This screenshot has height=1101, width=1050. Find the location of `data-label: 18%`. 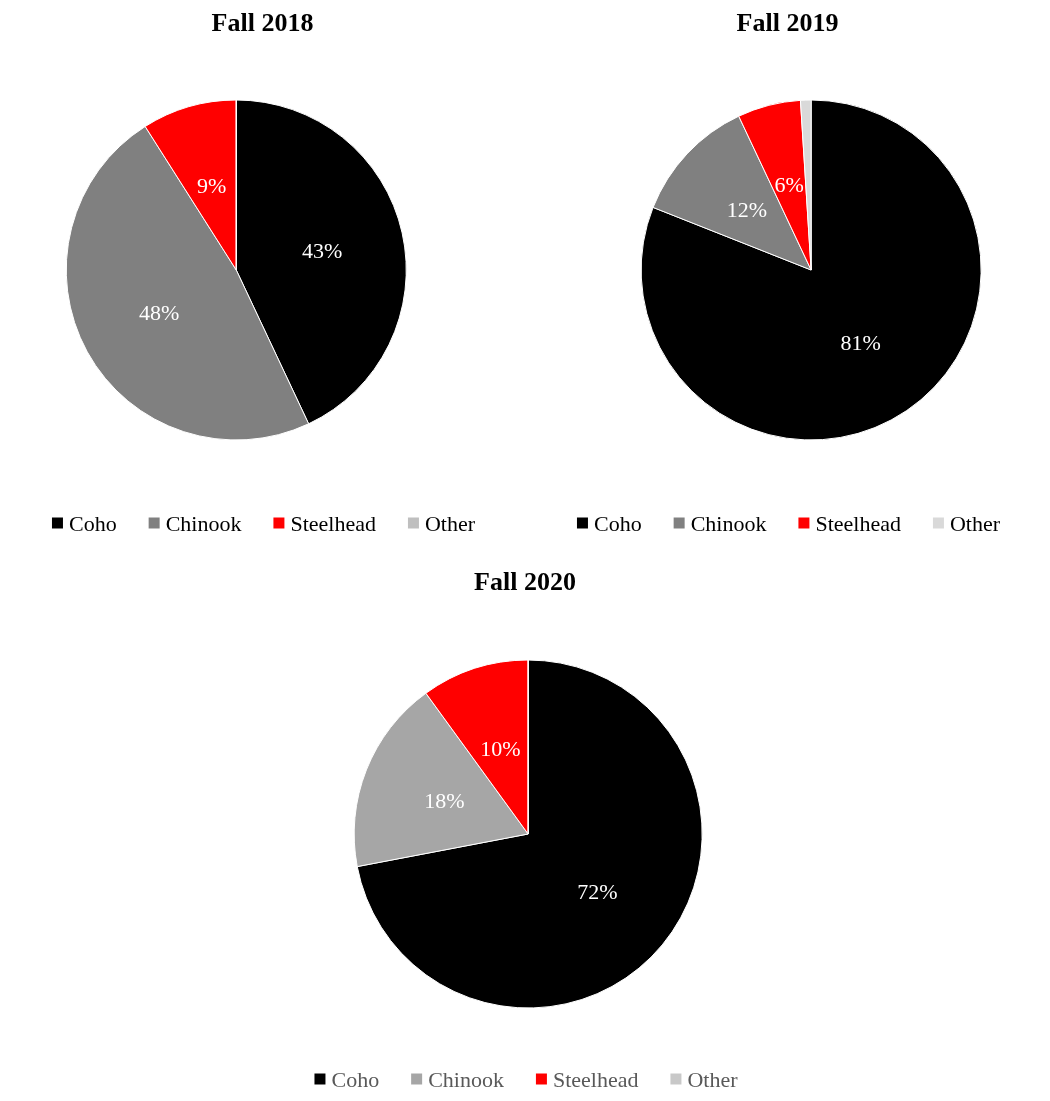

data-label: 18% is located at coordinates (444, 801).